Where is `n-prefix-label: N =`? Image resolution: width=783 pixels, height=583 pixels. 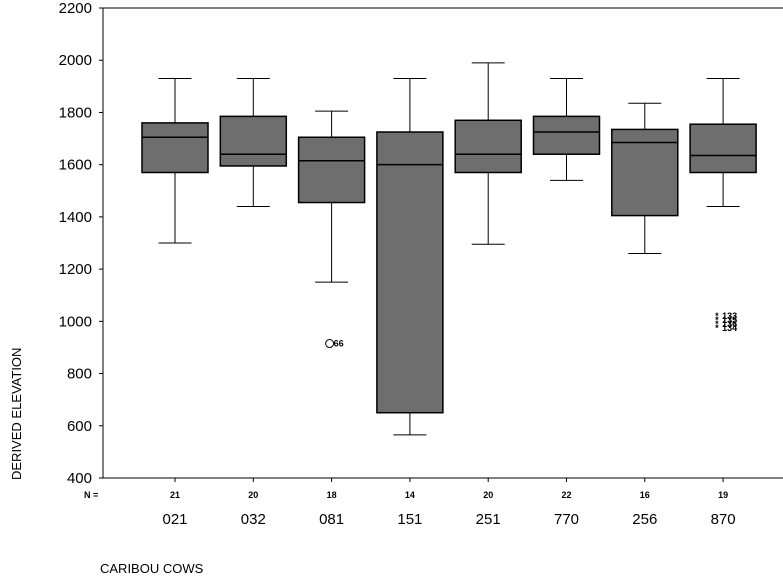
n-prefix-label: N = is located at coordinates (91, 495).